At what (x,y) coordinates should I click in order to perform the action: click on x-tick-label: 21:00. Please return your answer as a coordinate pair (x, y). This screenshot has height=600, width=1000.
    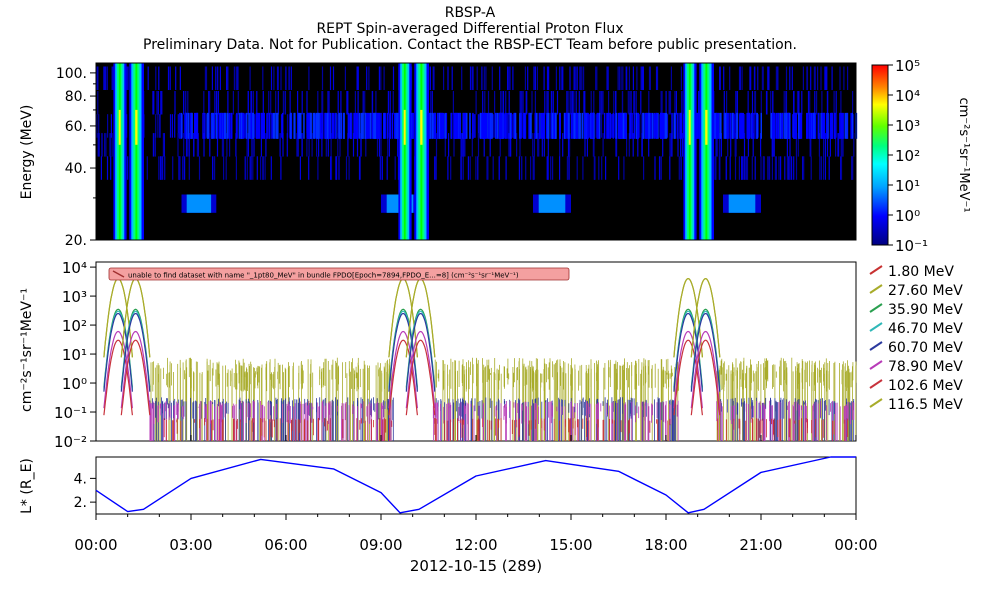
    Looking at the image, I should click on (760, 545).